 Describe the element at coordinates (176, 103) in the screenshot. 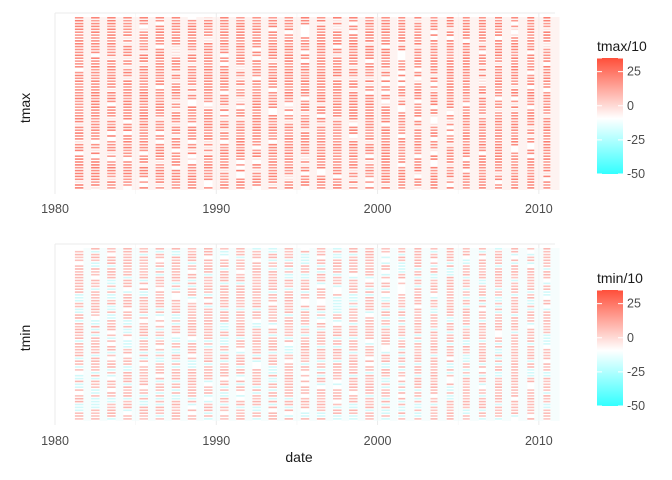

I see `year-column` at that location.